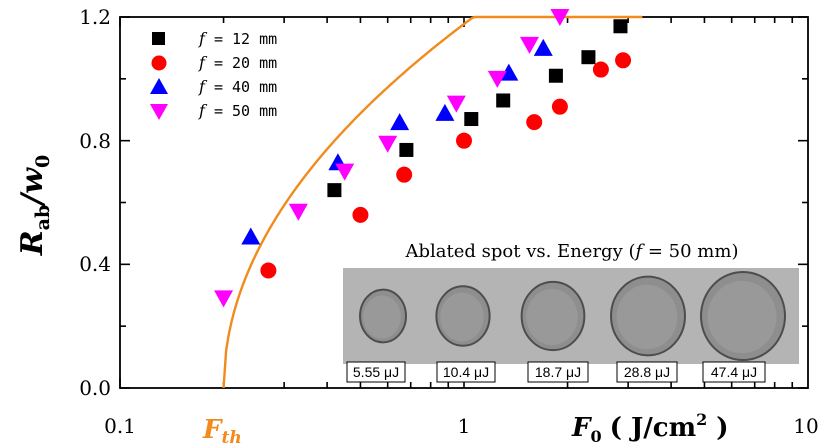 The width and height of the screenshot is (830, 445). What do you see at coordinates (241, 63) in the screenshot?
I see `legend-text-20mm: = 20 mm` at bounding box center [241, 63].